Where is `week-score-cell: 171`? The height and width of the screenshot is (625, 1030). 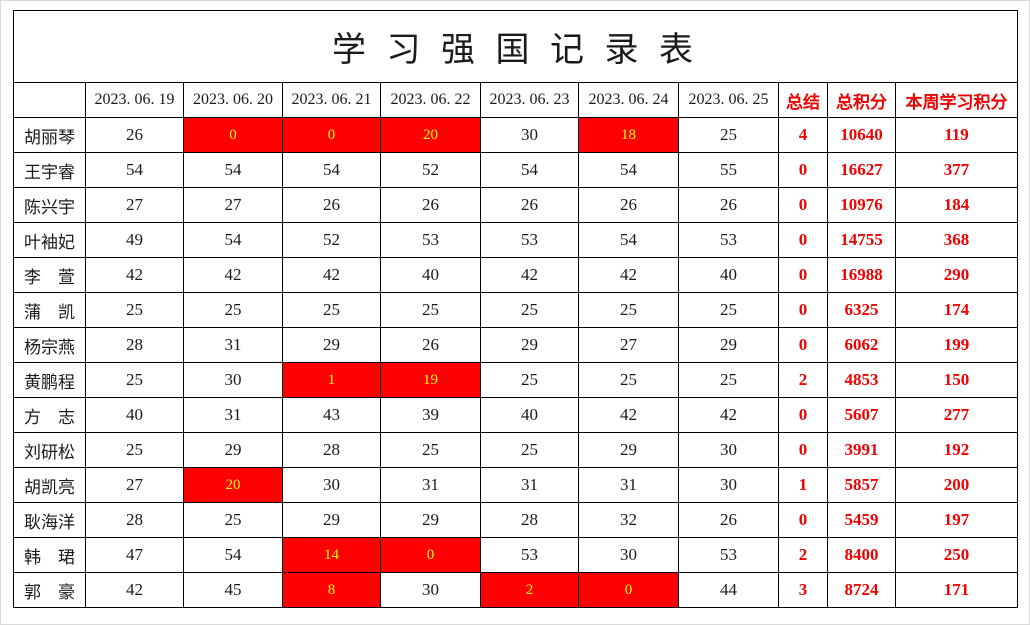
week-score-cell: 171 is located at coordinates (956, 590).